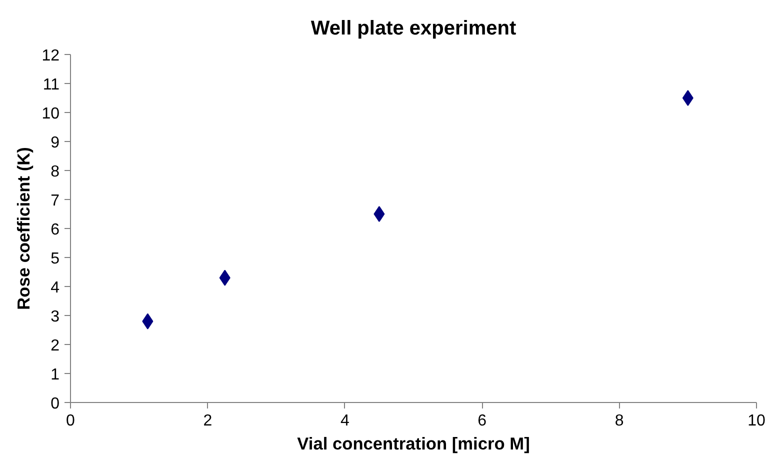 This screenshot has height=472, width=776. I want to click on x-tick-label: 6, so click(482, 421).